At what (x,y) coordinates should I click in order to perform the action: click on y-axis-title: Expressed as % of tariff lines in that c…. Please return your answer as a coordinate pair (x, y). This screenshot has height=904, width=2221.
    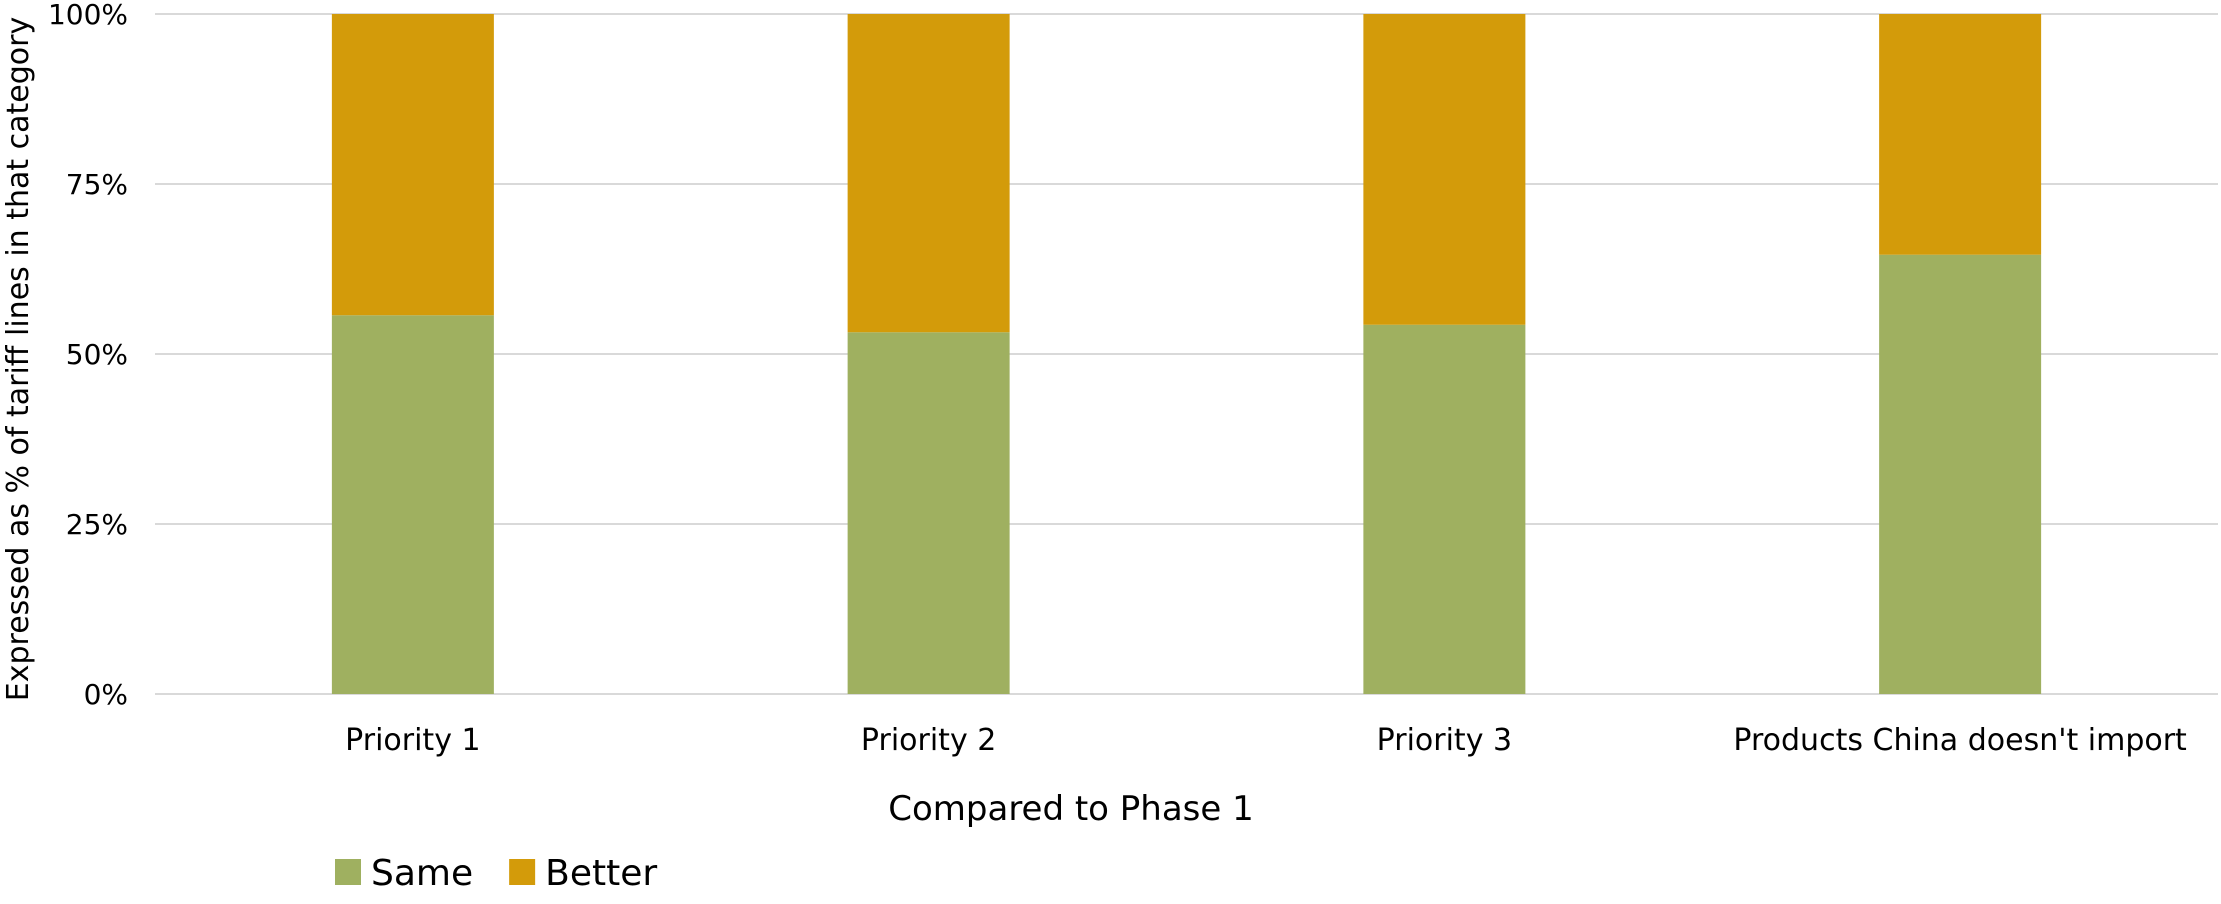
    Looking at the image, I should click on (18, 359).